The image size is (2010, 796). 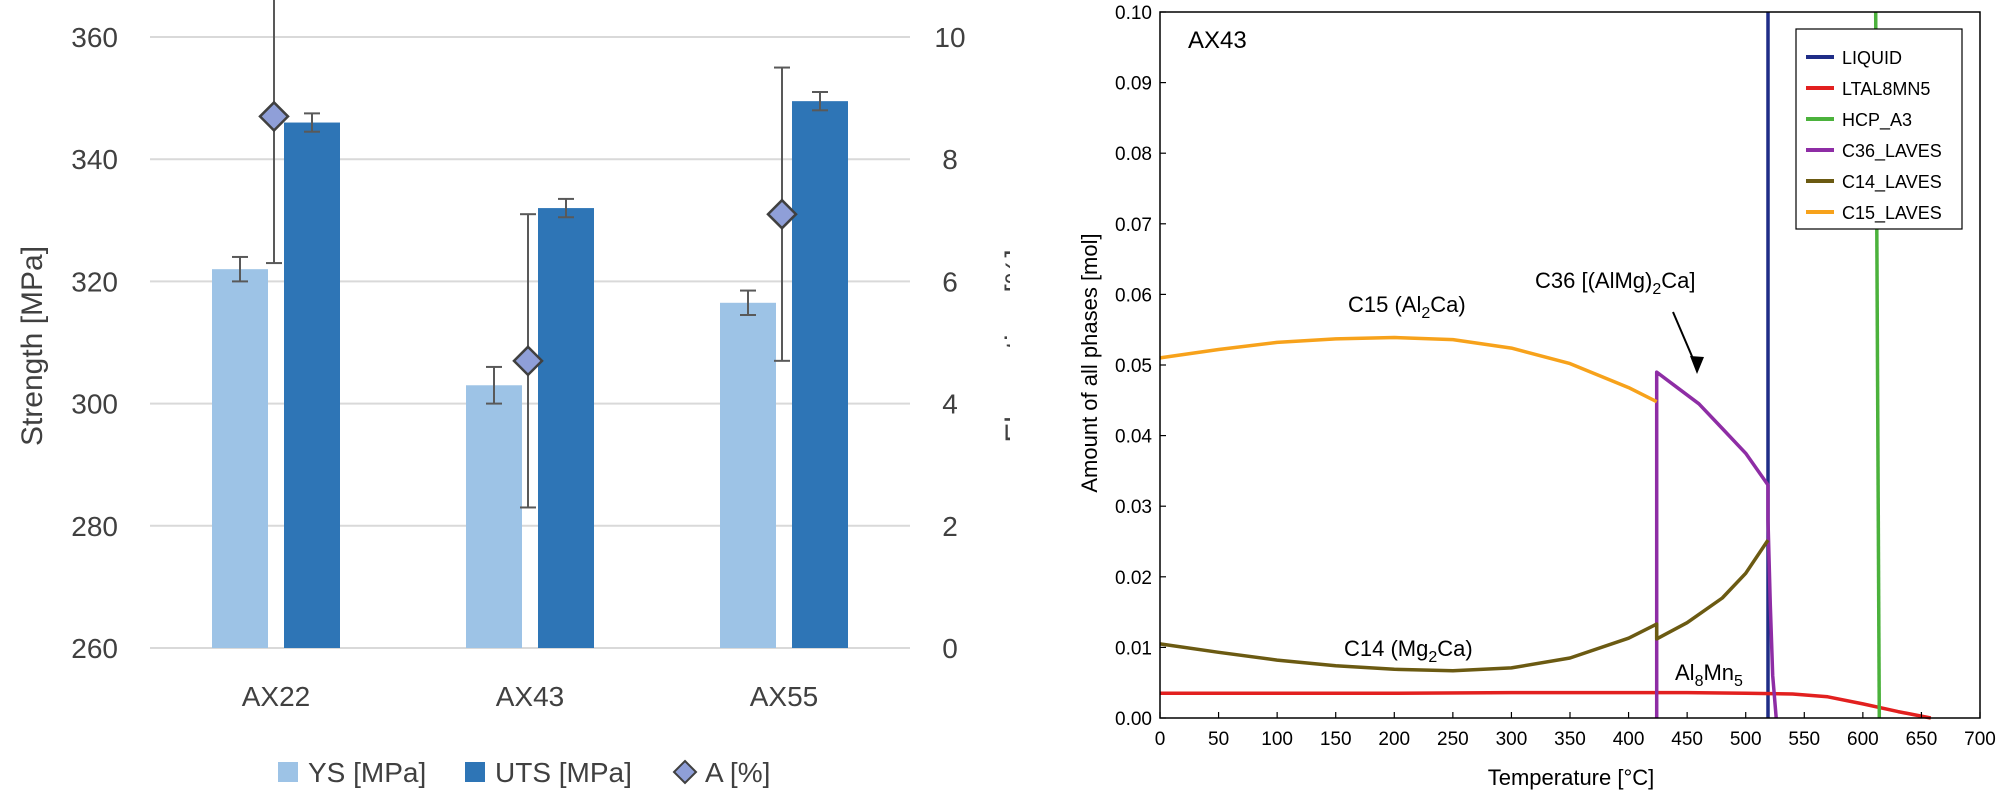 What do you see at coordinates (1697, 365) in the screenshot?
I see `arrow-head` at bounding box center [1697, 365].